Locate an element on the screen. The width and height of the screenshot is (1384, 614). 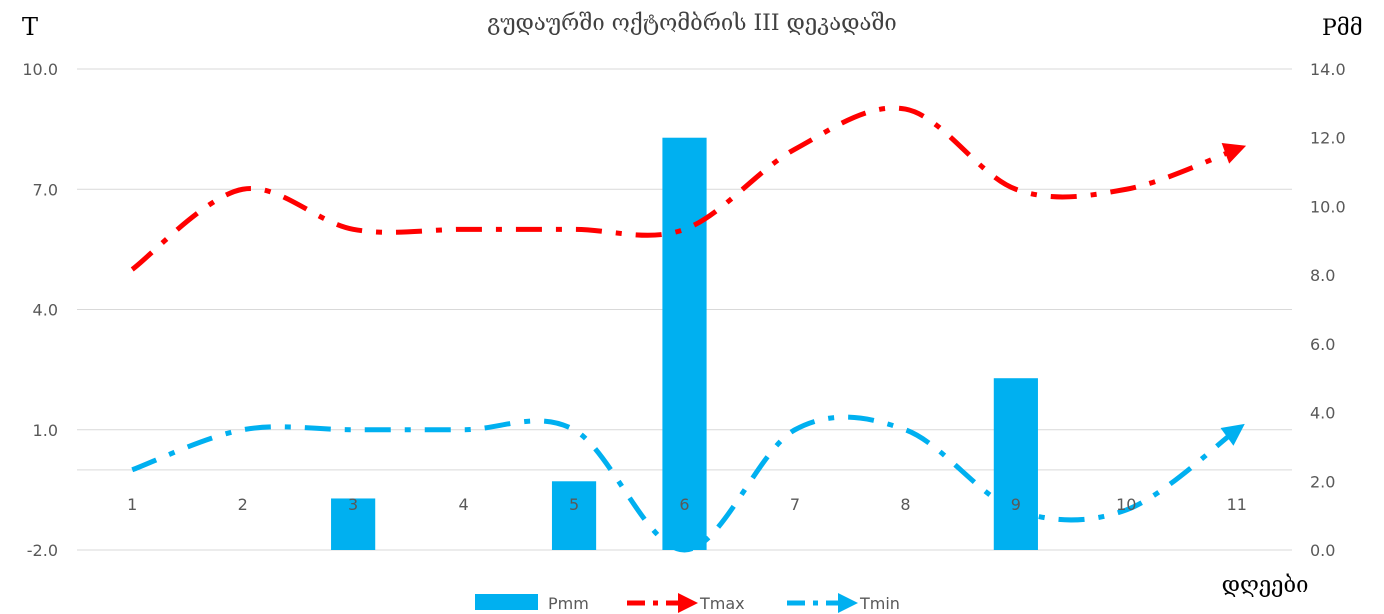
right-axis-tick-label: 10.0 is located at coordinates (1328, 206).